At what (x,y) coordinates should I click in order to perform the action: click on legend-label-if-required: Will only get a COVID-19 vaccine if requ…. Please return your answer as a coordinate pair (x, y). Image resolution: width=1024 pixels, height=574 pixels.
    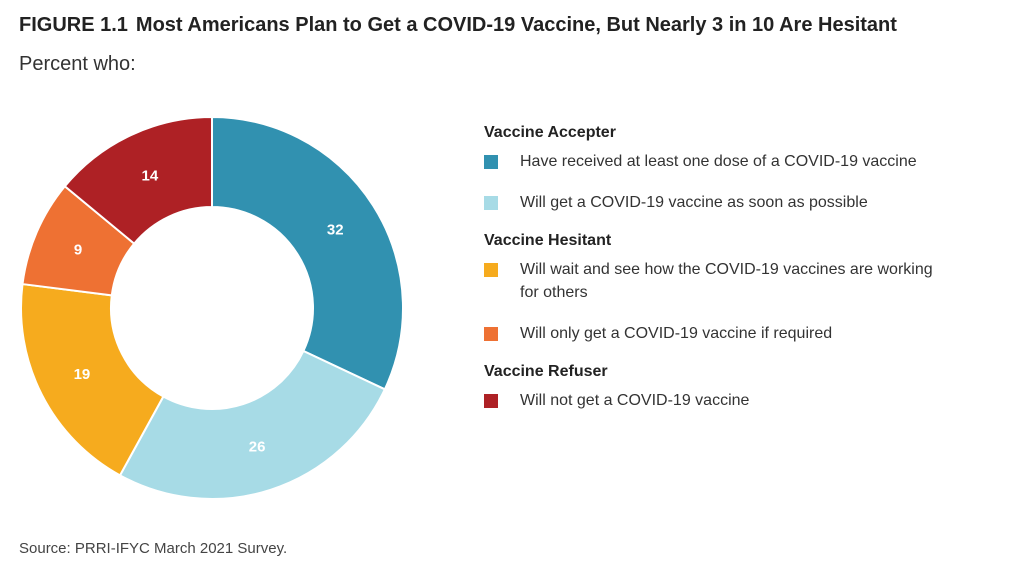
    Looking at the image, I should click on (676, 333).